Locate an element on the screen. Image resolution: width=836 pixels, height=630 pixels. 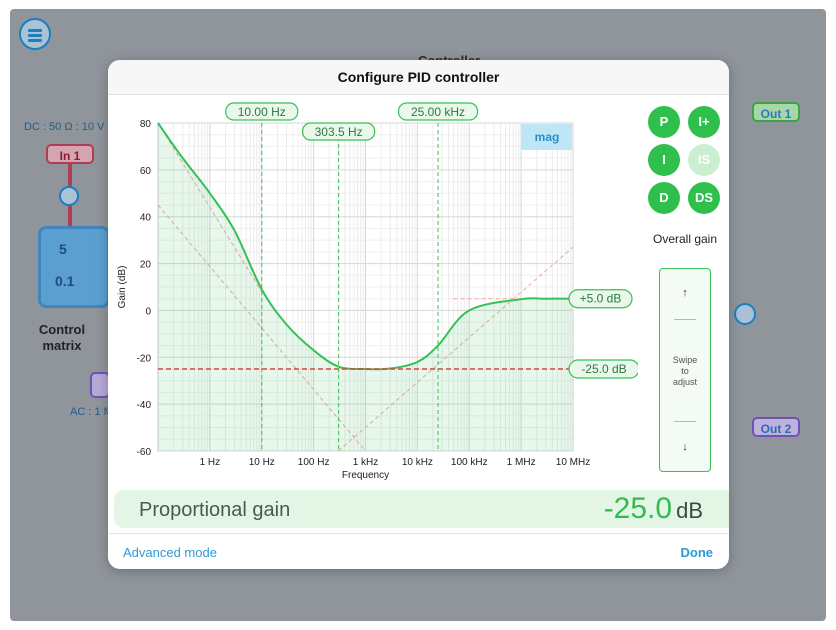
gain-up-arrow: ↑ is located at coordinates (685, 293).